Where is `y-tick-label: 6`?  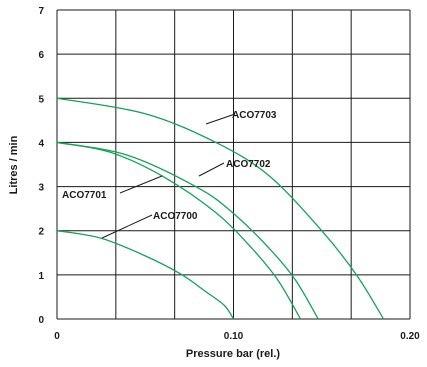 y-tick-label: 6 is located at coordinates (41, 55).